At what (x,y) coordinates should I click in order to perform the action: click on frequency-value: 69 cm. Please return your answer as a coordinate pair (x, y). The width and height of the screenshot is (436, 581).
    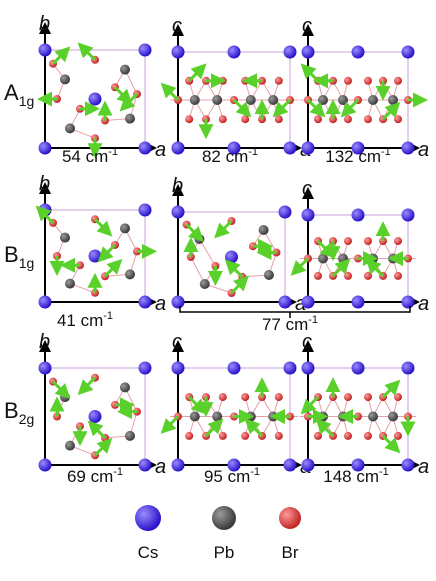
    Looking at the image, I should click on (90, 476).